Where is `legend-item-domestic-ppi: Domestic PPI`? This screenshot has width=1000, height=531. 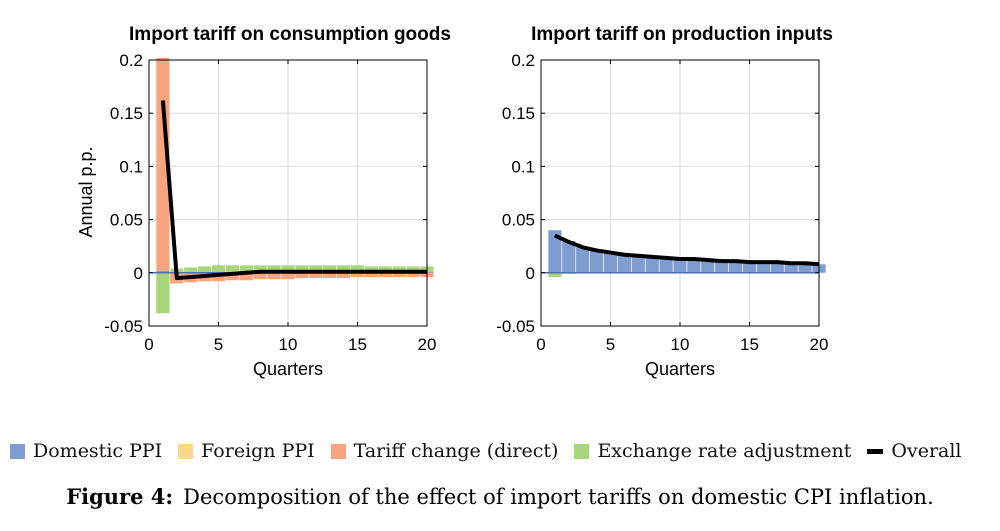 legend-item-domestic-ppi: Domestic PPI is located at coordinates (86, 451).